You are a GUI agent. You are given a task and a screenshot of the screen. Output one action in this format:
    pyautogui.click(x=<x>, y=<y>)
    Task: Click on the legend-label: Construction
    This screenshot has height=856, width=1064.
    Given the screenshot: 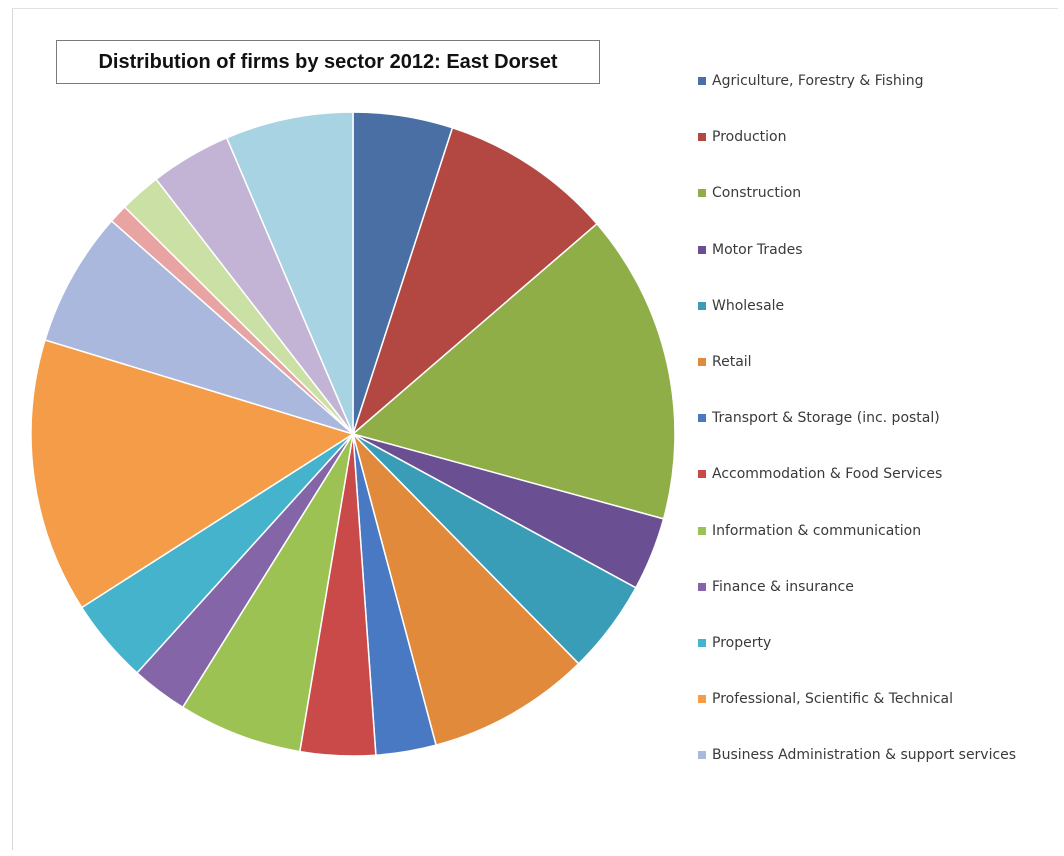 What is the action you would take?
    pyautogui.click(x=757, y=193)
    